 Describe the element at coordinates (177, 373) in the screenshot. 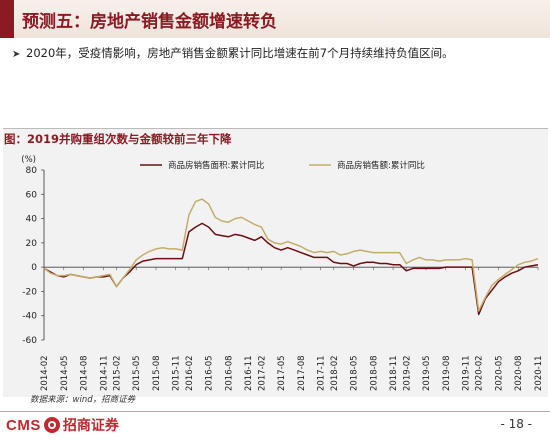

I see `x-tick-label: 2015-11` at that location.